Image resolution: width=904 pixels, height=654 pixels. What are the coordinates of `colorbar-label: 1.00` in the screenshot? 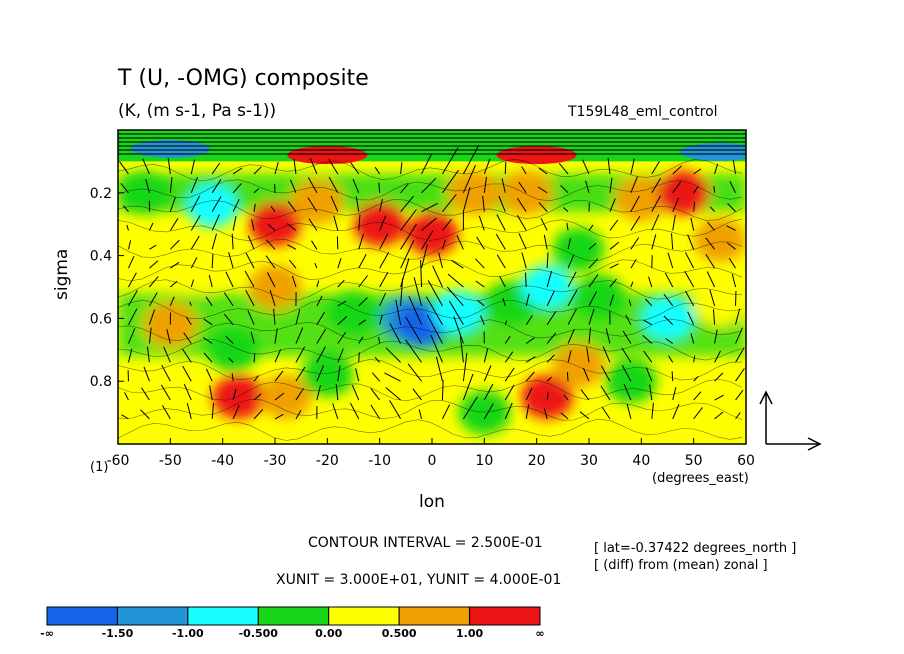 It's located at (469, 633).